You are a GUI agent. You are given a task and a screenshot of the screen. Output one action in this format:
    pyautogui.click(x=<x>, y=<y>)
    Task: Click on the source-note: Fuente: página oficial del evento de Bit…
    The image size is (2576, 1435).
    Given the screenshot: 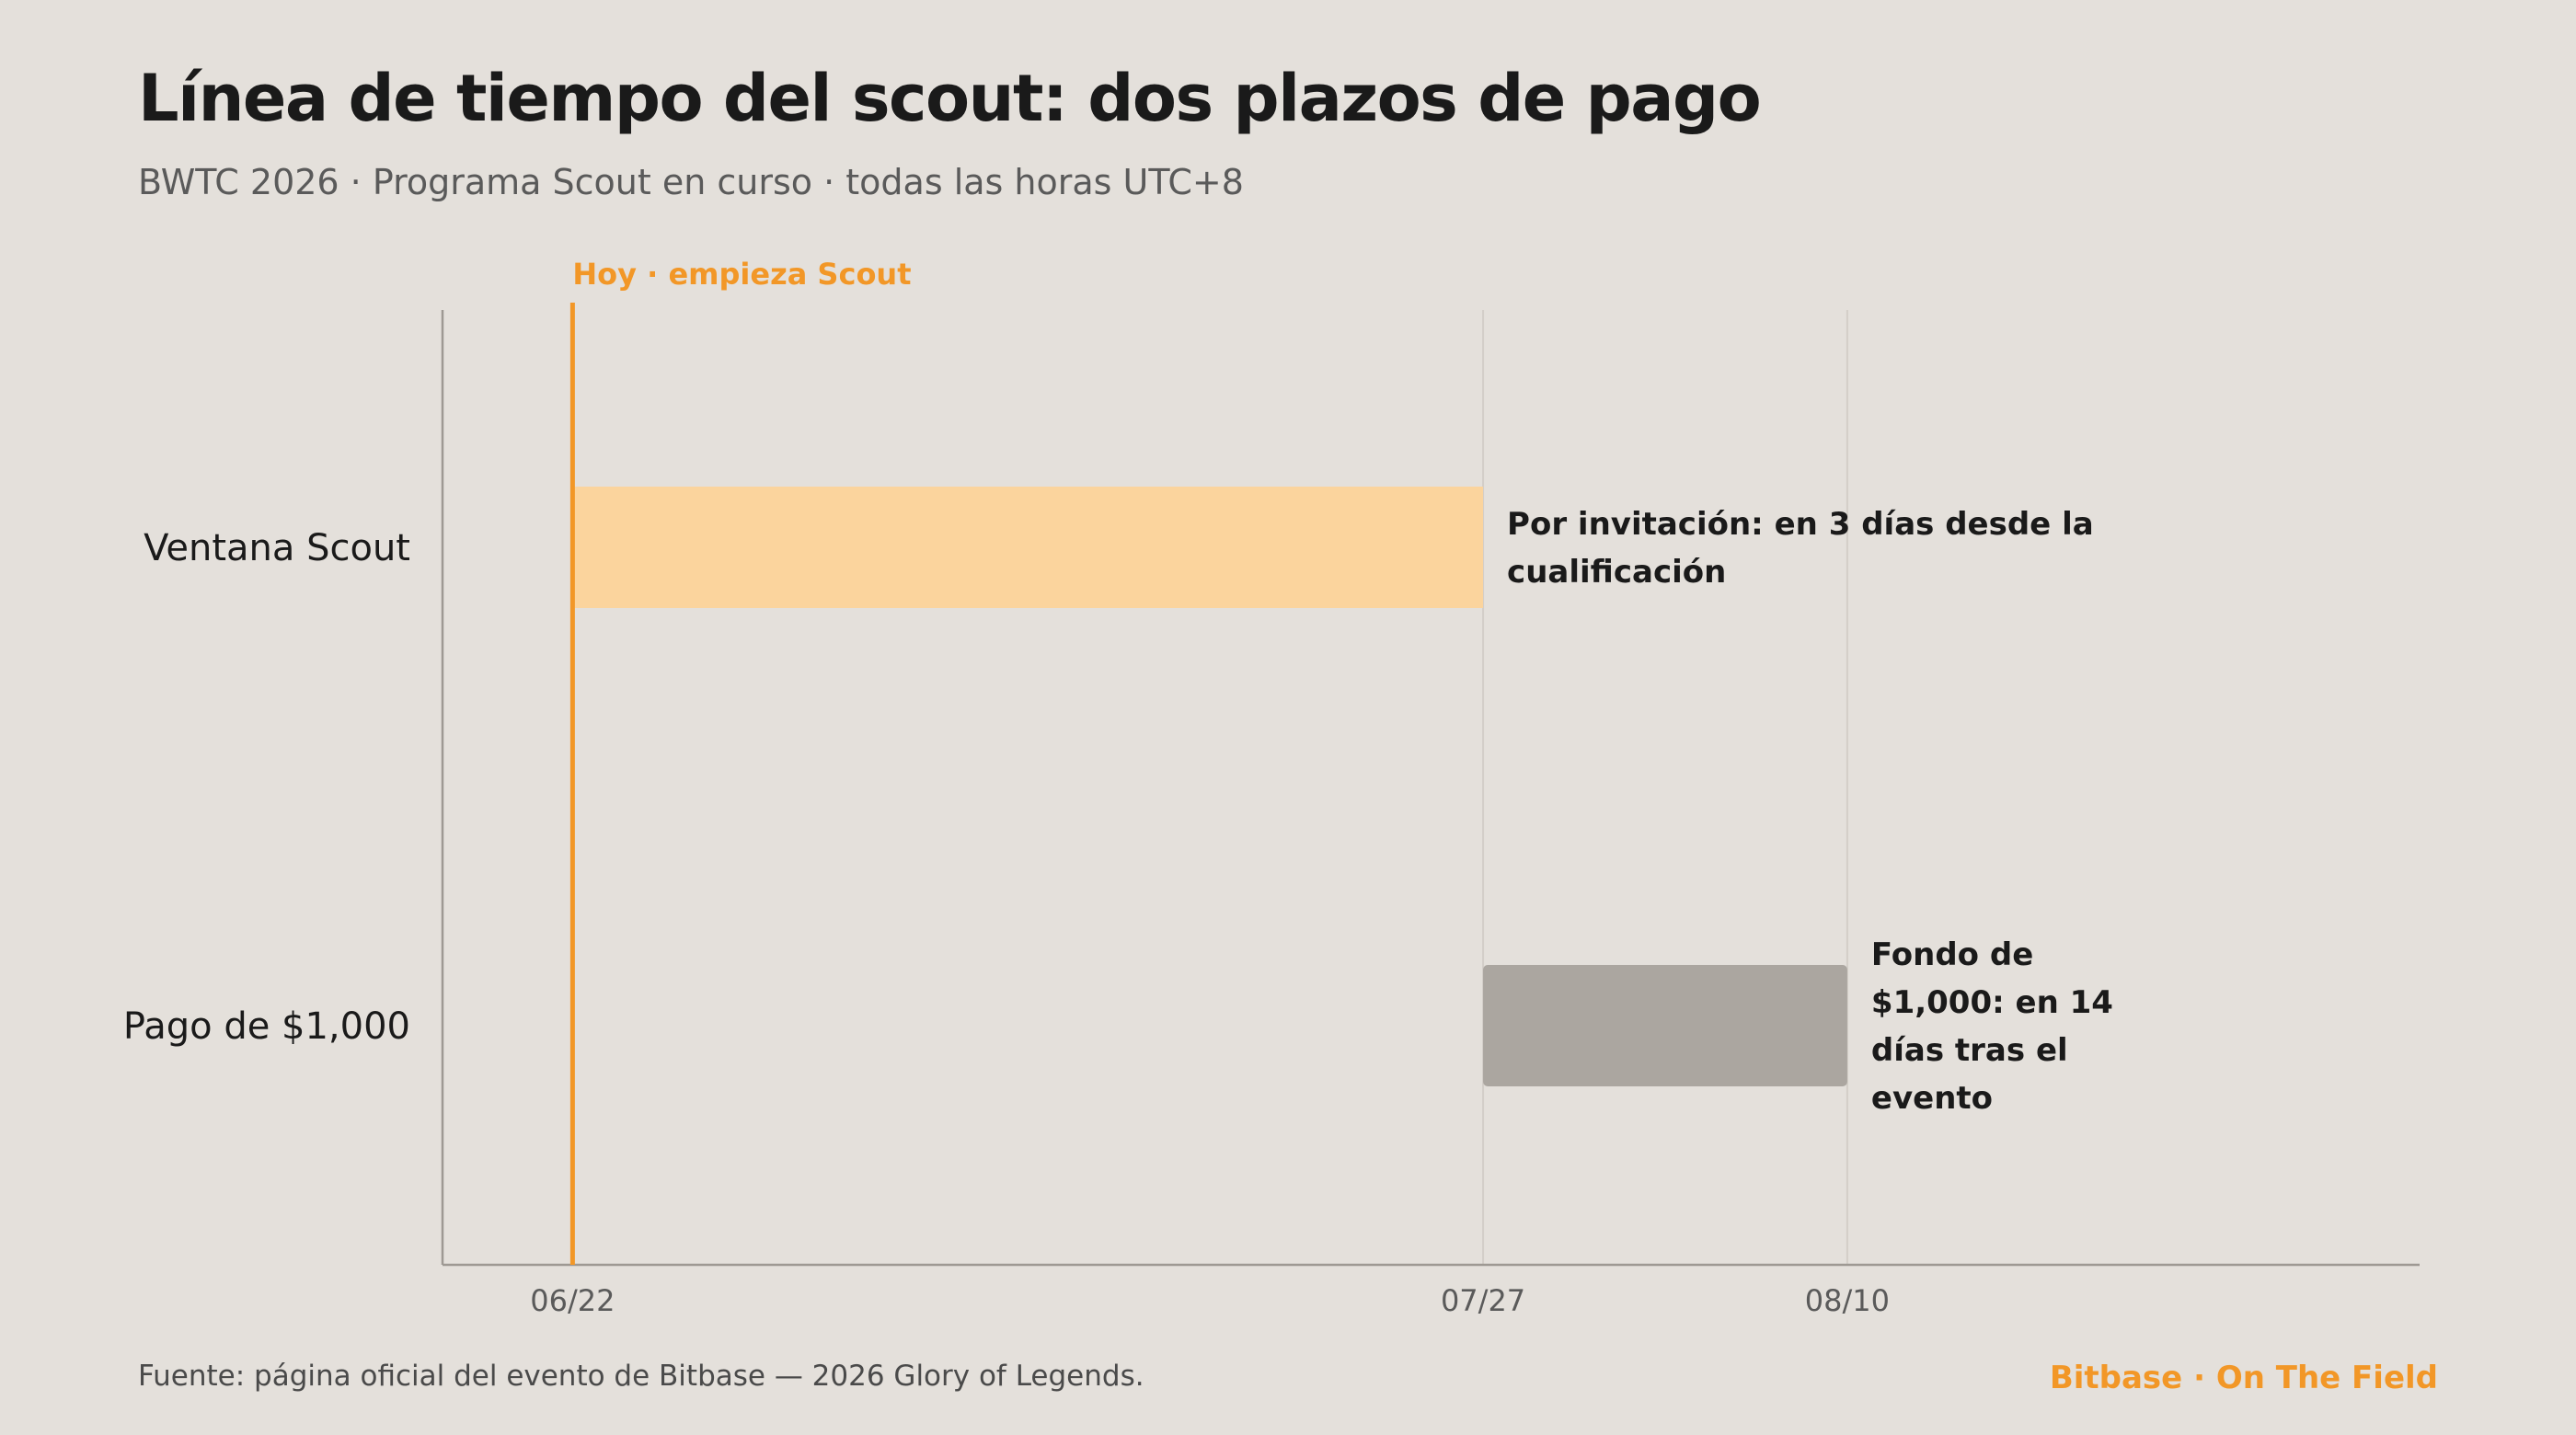 What is the action you would take?
    pyautogui.click(x=641, y=1376)
    